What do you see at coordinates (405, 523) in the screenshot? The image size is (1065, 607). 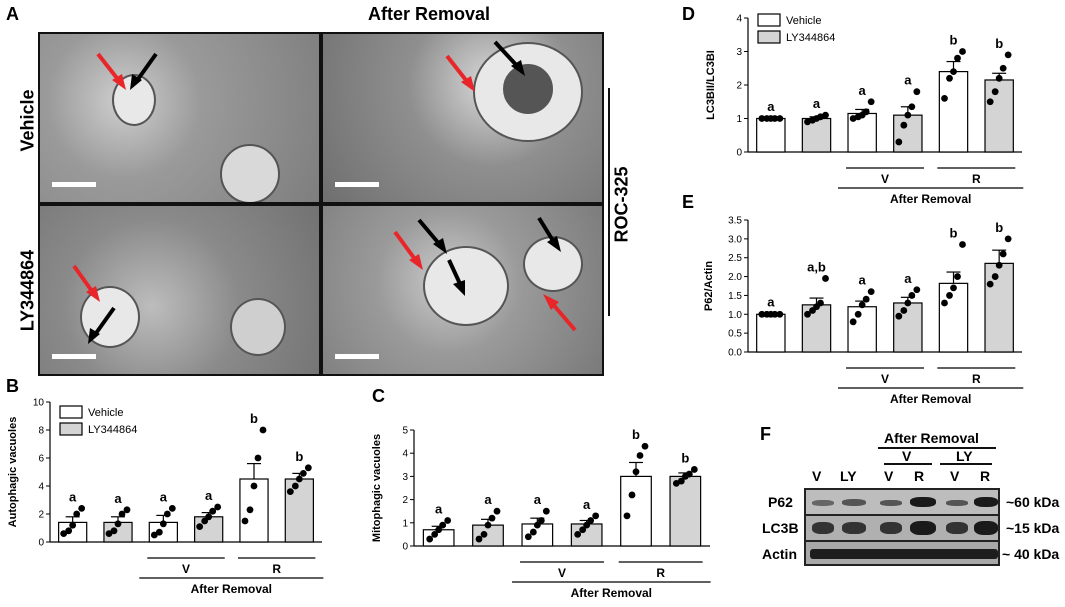 I see `y-tick-label: 1` at bounding box center [405, 523].